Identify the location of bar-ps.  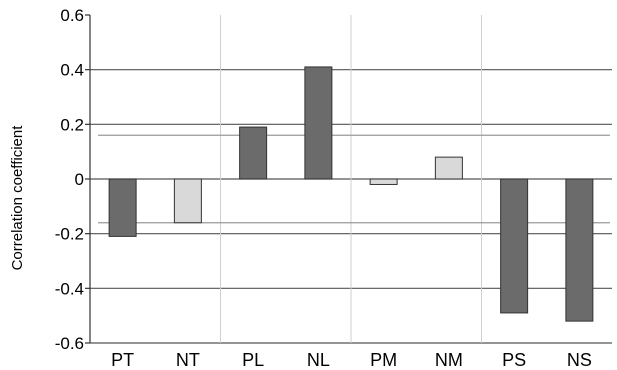
(514, 246).